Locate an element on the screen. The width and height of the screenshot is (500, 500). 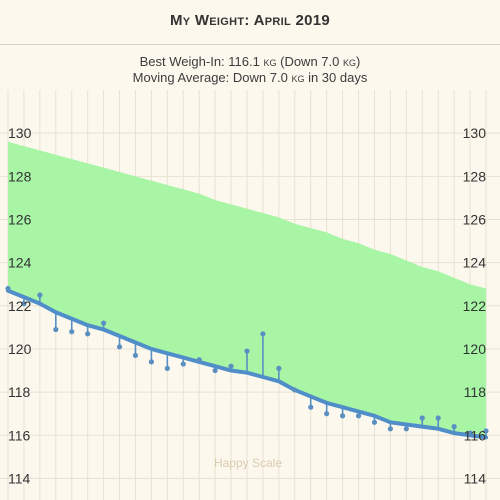
y-tick-label-right: 130 is located at coordinates (475, 133).